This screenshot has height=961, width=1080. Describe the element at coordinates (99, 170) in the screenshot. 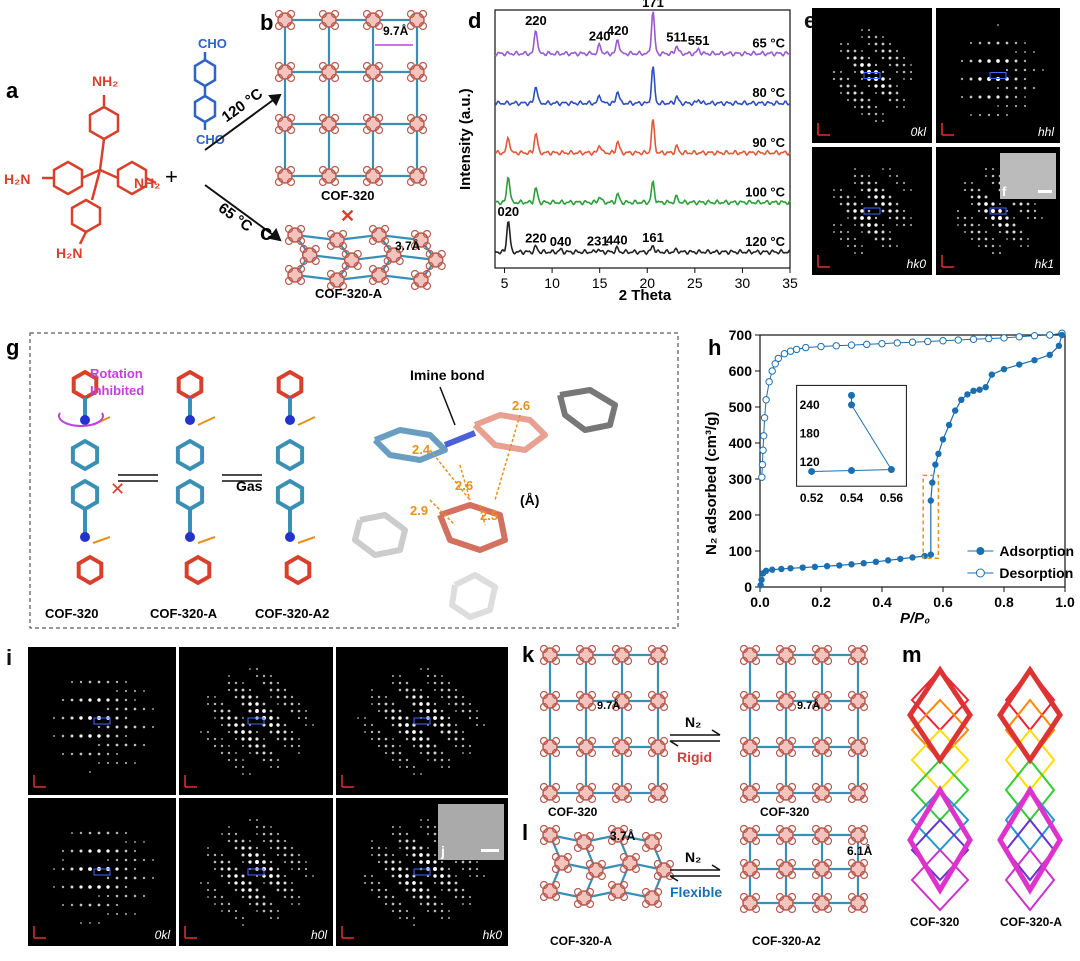

I see `tetraamine-molecule` at that location.